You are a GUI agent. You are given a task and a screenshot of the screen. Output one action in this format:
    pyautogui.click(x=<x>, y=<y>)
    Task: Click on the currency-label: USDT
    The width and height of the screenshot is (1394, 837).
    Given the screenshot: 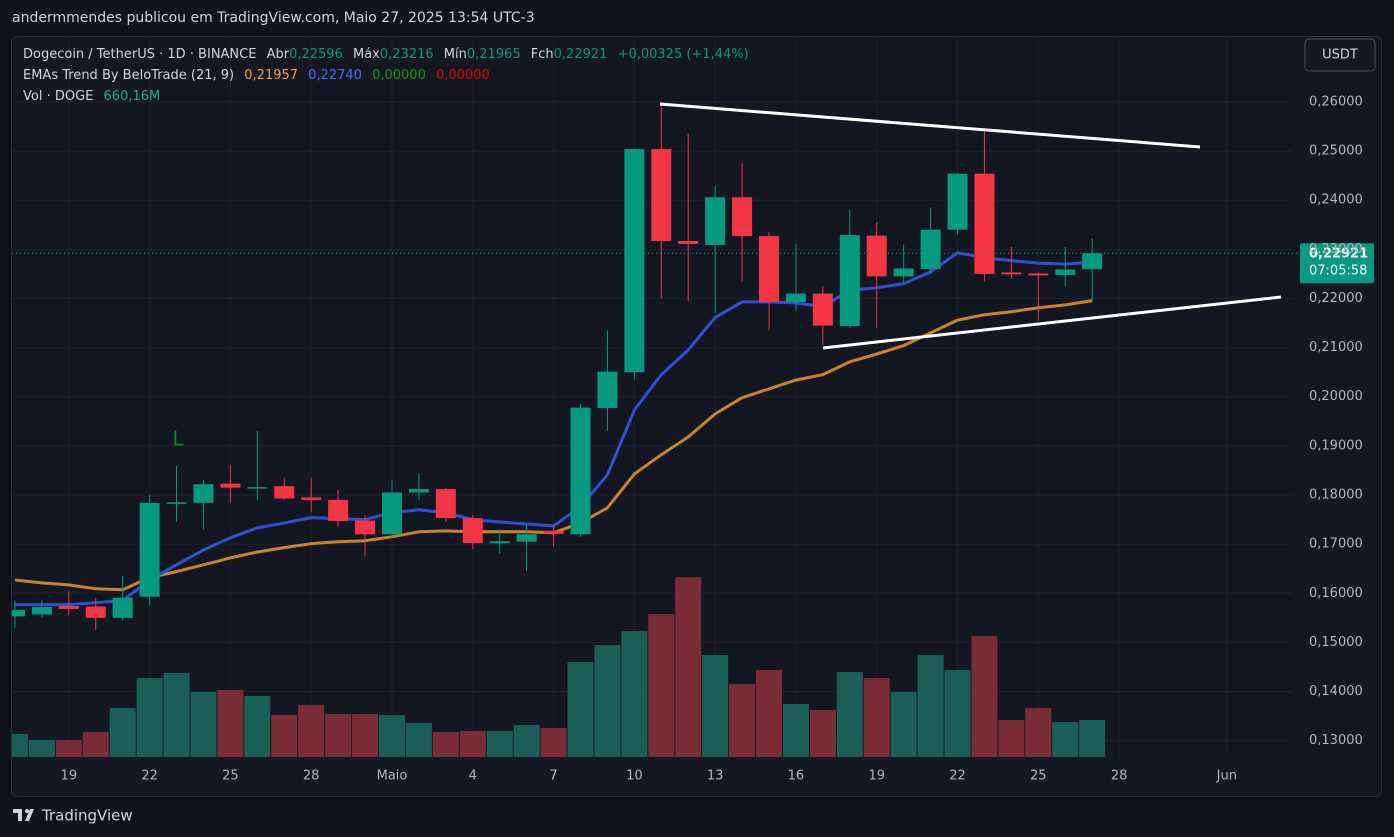 What is the action you would take?
    pyautogui.click(x=1340, y=55)
    